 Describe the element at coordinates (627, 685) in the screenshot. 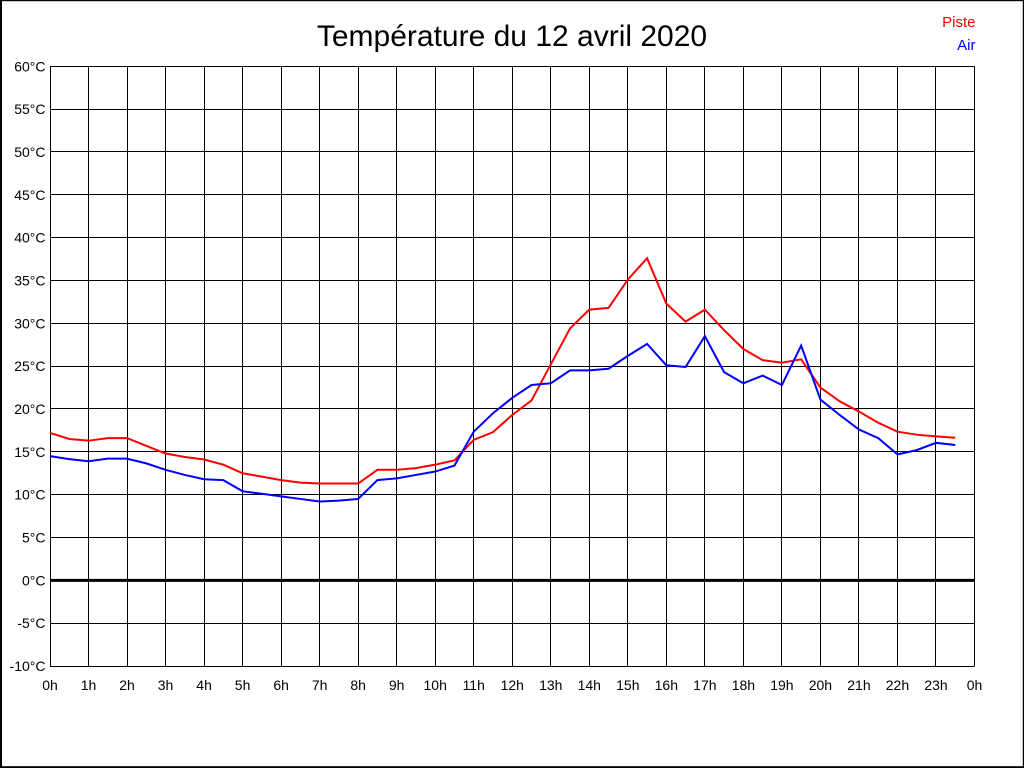

I see `svg-text: 15h` at that location.